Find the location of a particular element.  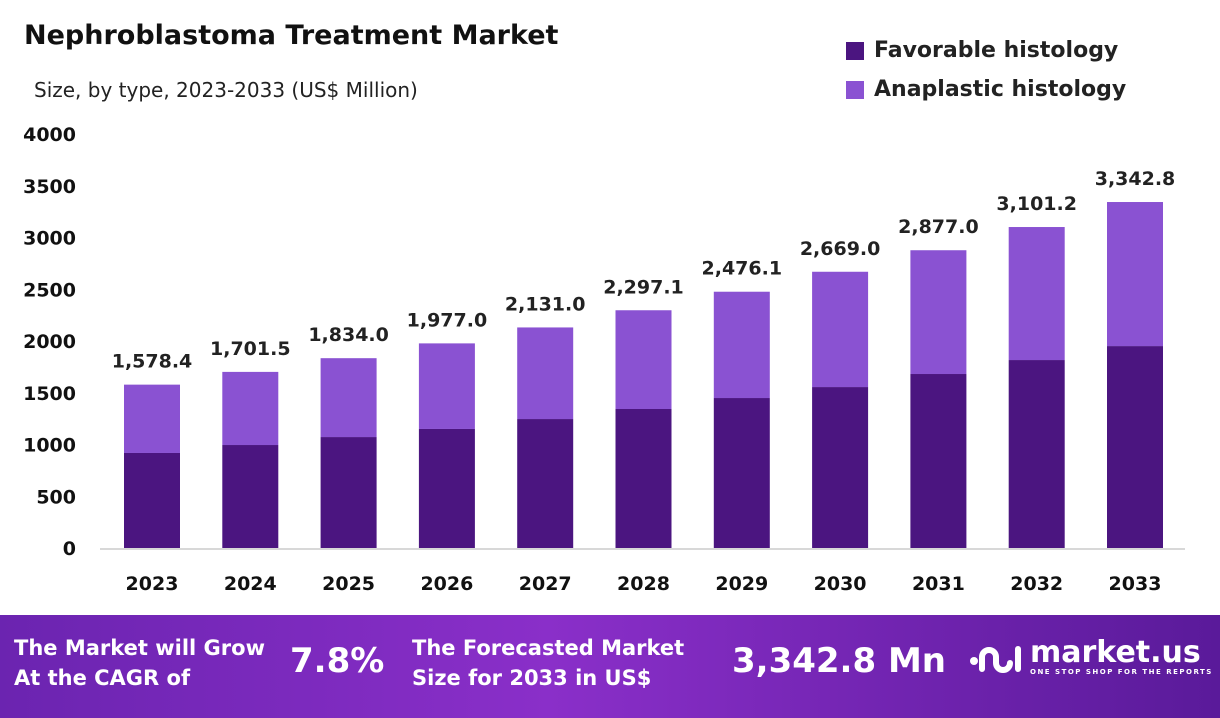

y-tick-label: 3500 is located at coordinates (49, 187).